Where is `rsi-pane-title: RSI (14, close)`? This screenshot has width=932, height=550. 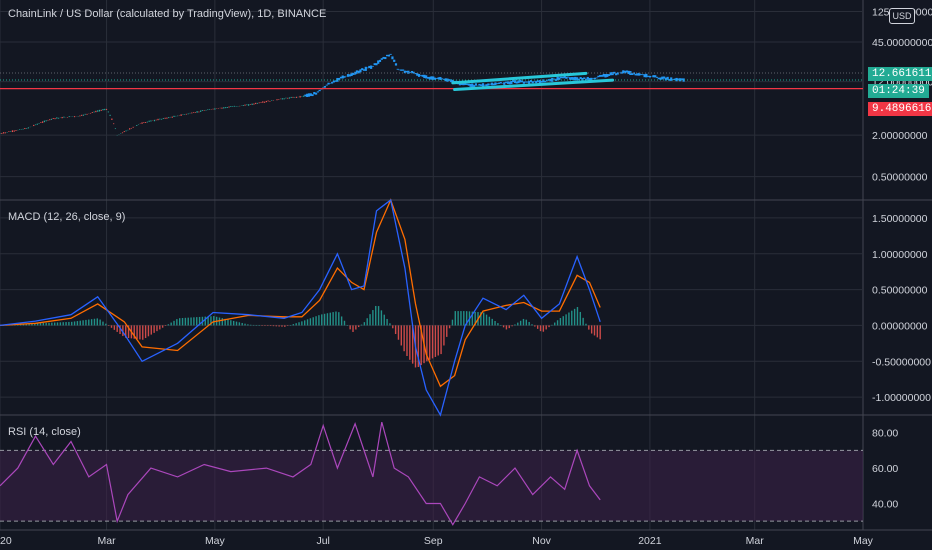 rsi-pane-title: RSI (14, close) is located at coordinates (44, 432).